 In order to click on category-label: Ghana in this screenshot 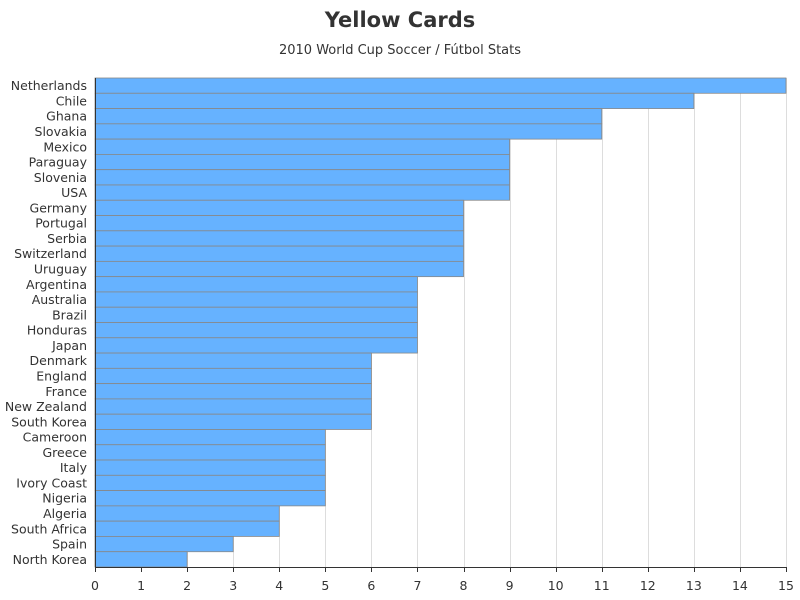, I will do `click(66, 116)`.